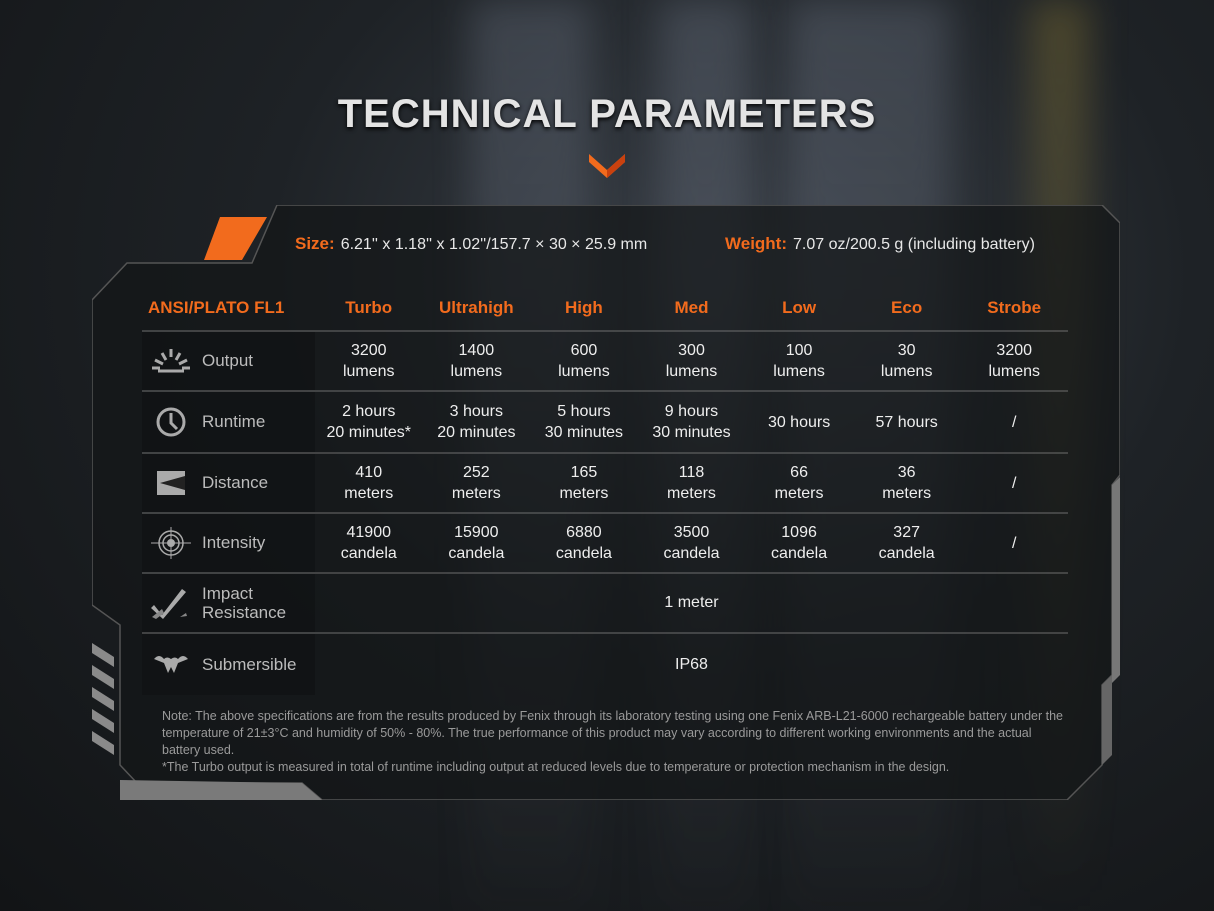 Image resolution: width=1214 pixels, height=911 pixels. I want to click on label-line: Resistance, so click(244, 612).